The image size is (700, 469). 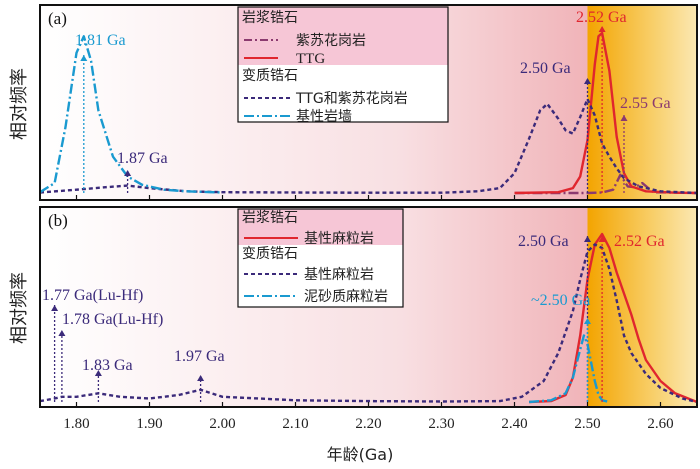 I want to click on annotation-label: ~2.50 Ga, so click(x=560, y=300).